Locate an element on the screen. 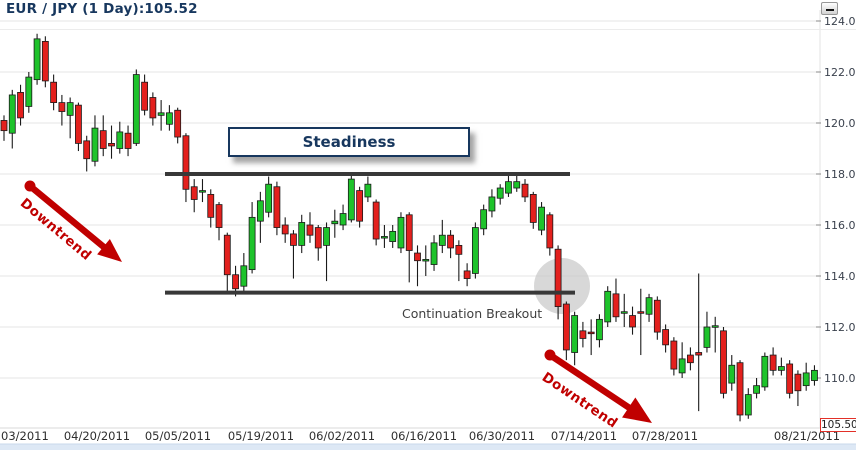 Image resolution: width=856 pixels, height=450 pixels. downtrend-arrow-left-head is located at coordinates (109, 250).